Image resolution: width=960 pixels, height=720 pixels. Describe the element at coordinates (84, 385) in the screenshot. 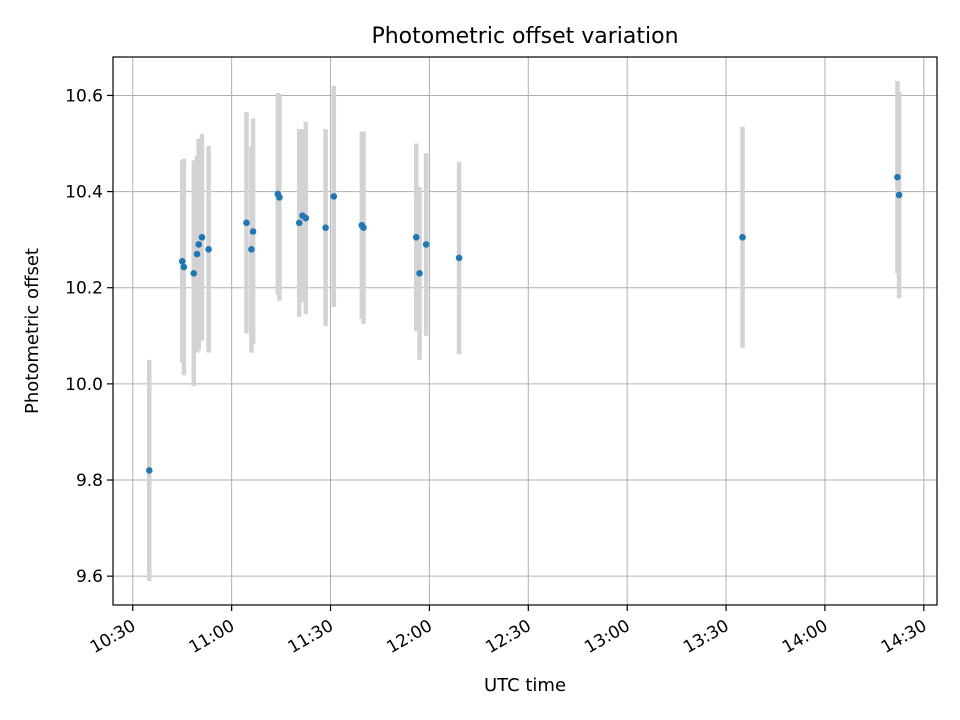

I see `y-tick-label: 10.0` at that location.